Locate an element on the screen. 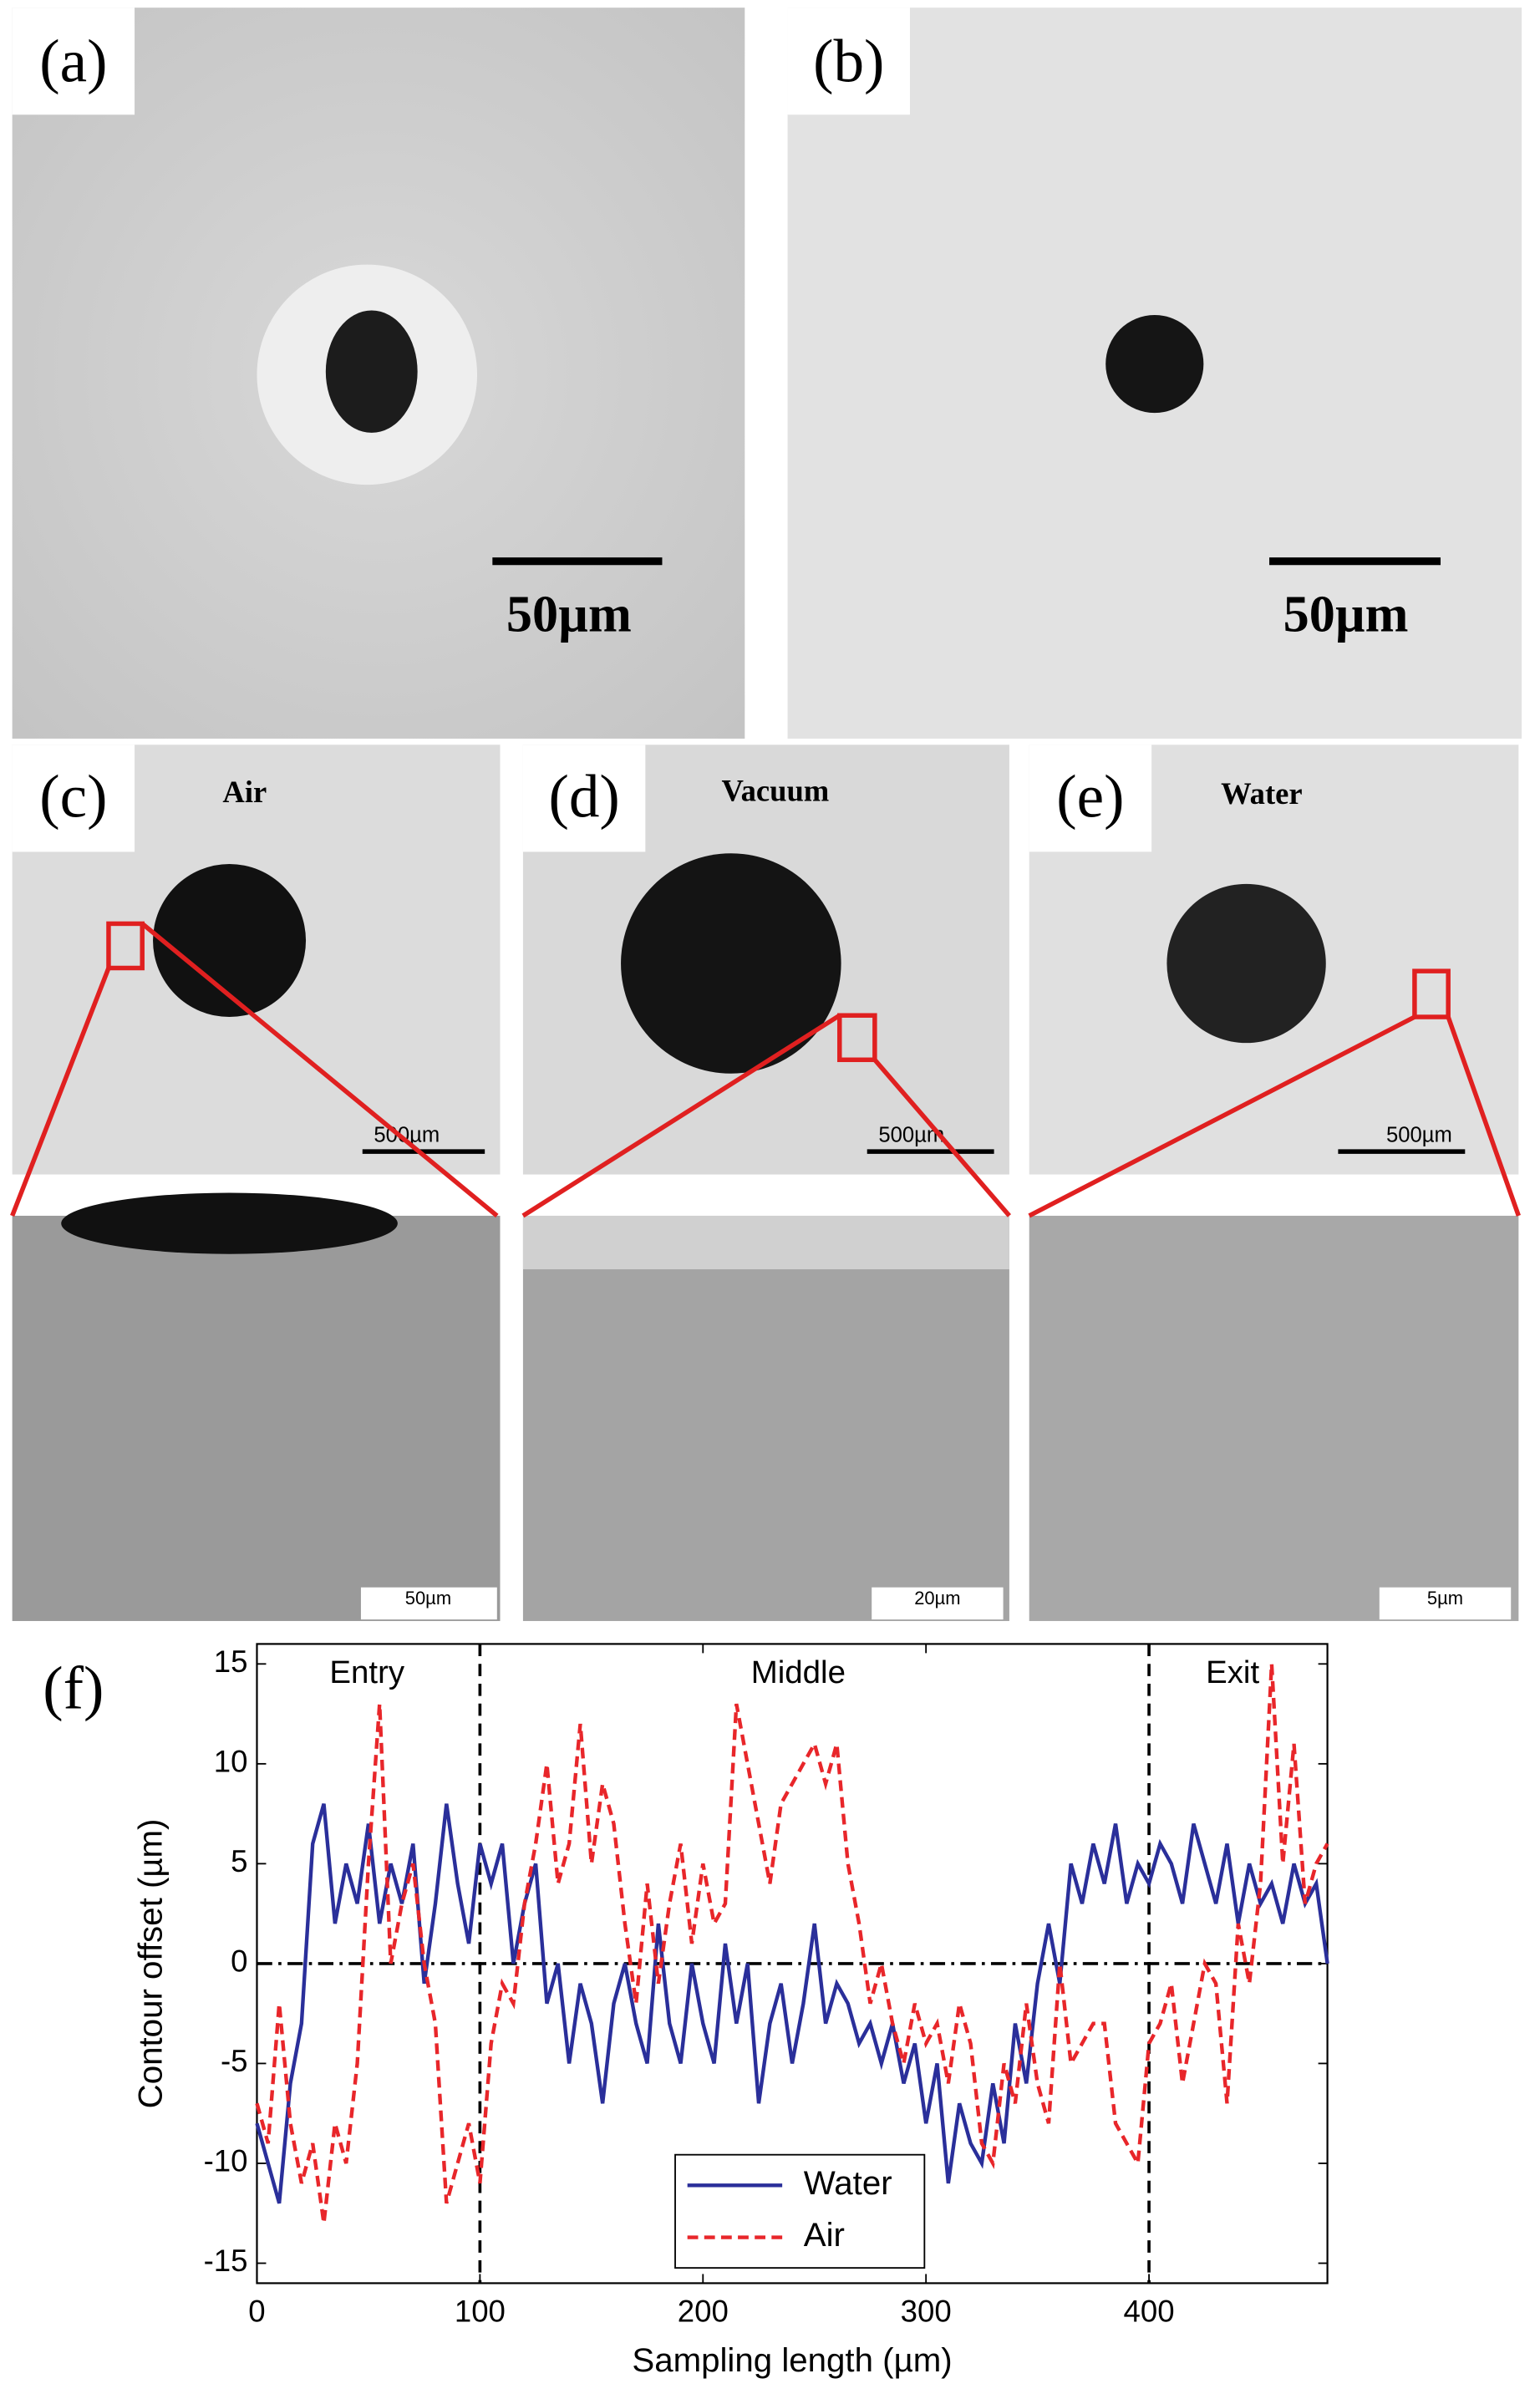  y-axis-label: Contour offset (µm) is located at coordinates (151, 1964).